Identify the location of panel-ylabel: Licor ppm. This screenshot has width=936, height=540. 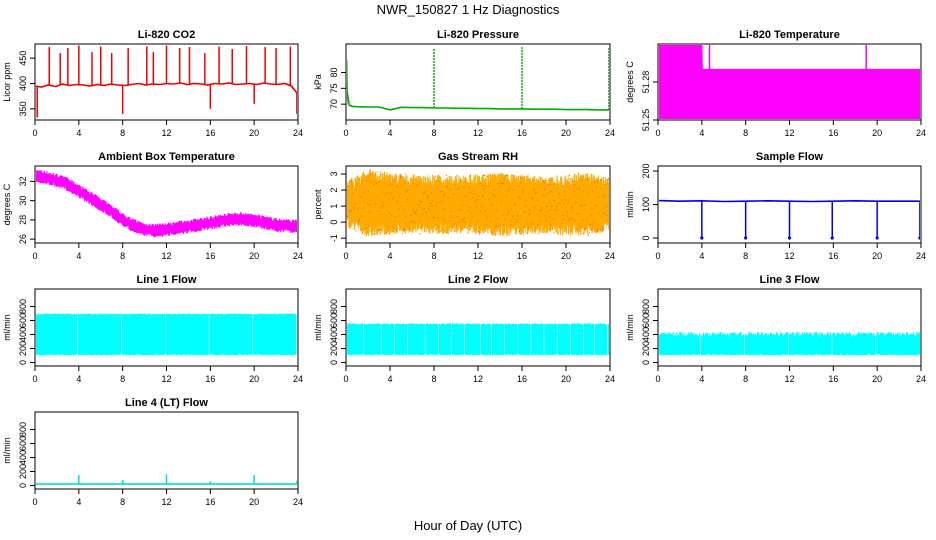
(7, 82).